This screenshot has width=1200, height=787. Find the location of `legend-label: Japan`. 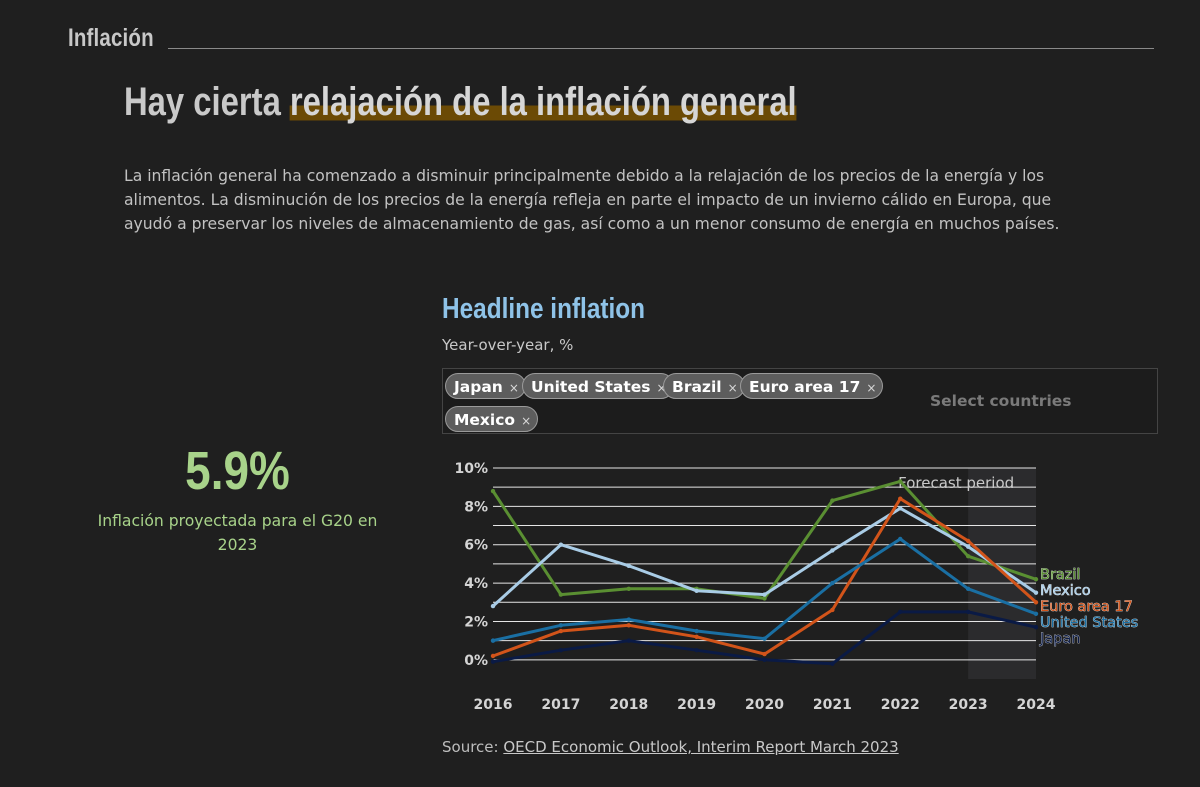

legend-label: Japan is located at coordinates (1059, 639).